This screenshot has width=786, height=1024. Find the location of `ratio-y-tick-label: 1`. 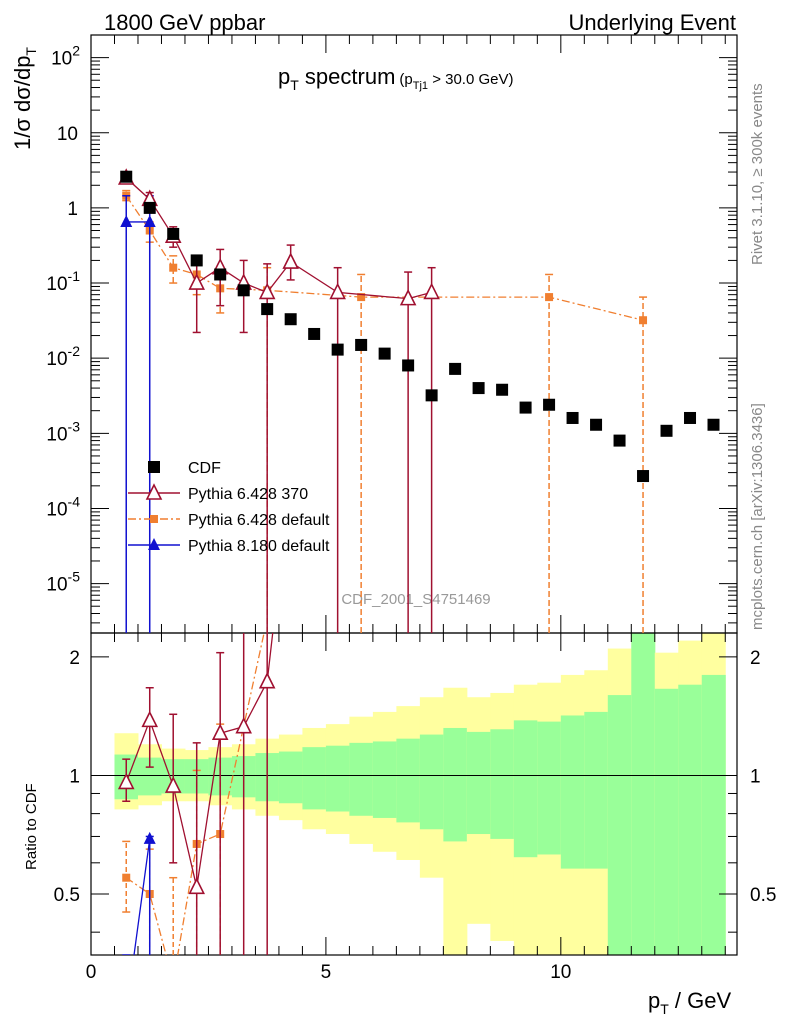

ratio-y-tick-label: 1 is located at coordinates (74, 776).